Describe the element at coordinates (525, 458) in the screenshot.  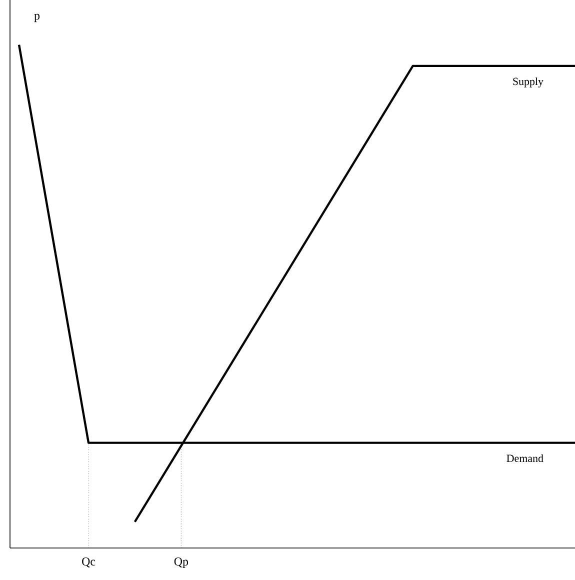
I see `series-label: Demand` at that location.